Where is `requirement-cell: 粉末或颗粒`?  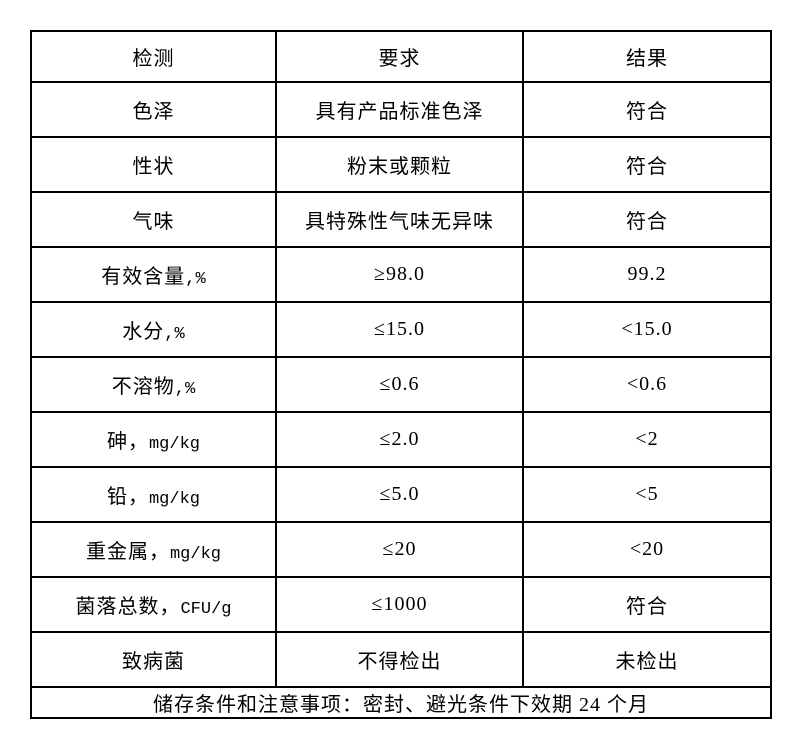
requirement-cell: 粉末或颗粒 is located at coordinates (399, 164).